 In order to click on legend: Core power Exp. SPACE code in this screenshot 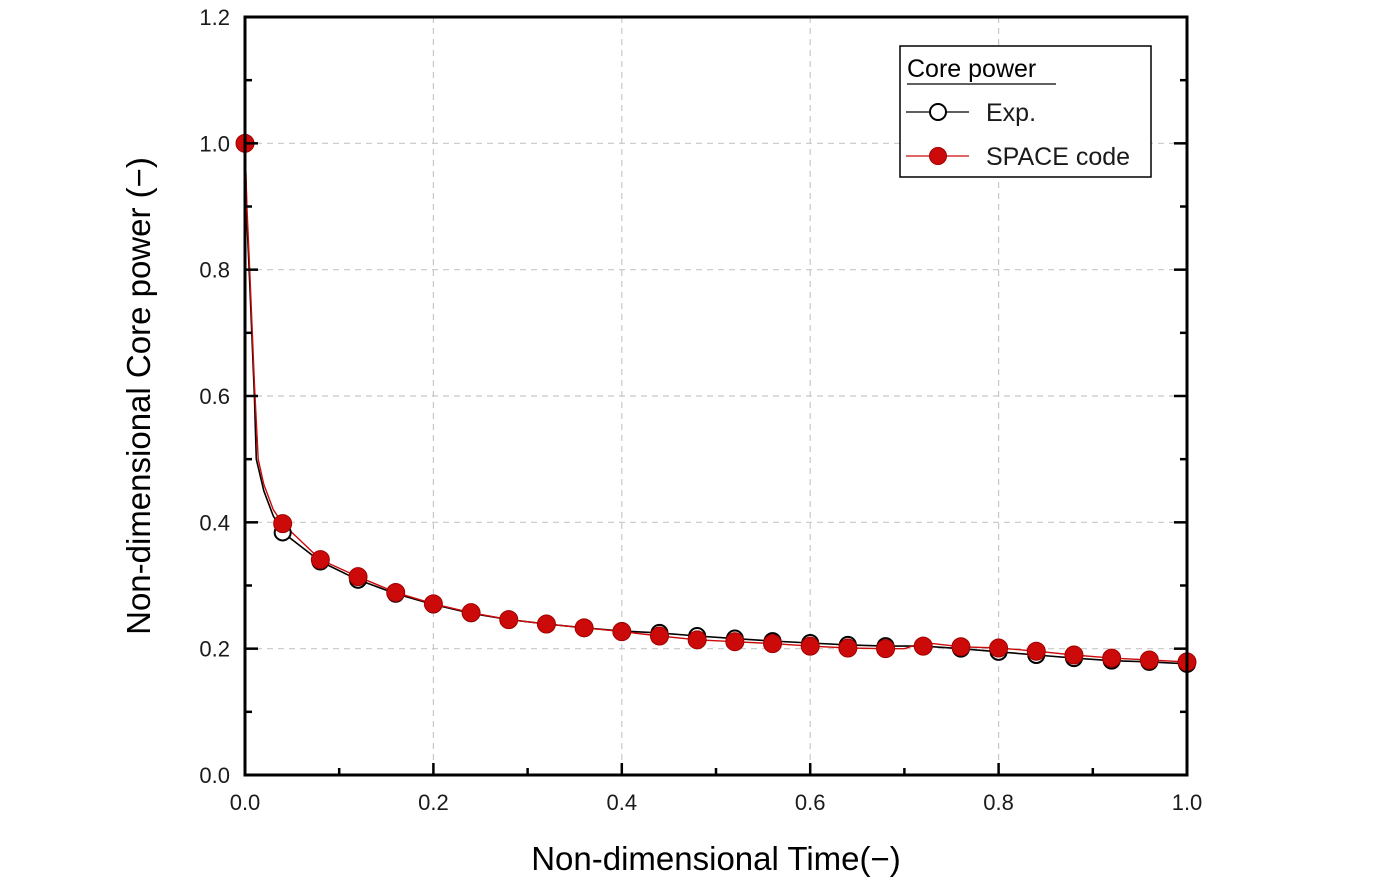, I will do `click(1025, 111)`.